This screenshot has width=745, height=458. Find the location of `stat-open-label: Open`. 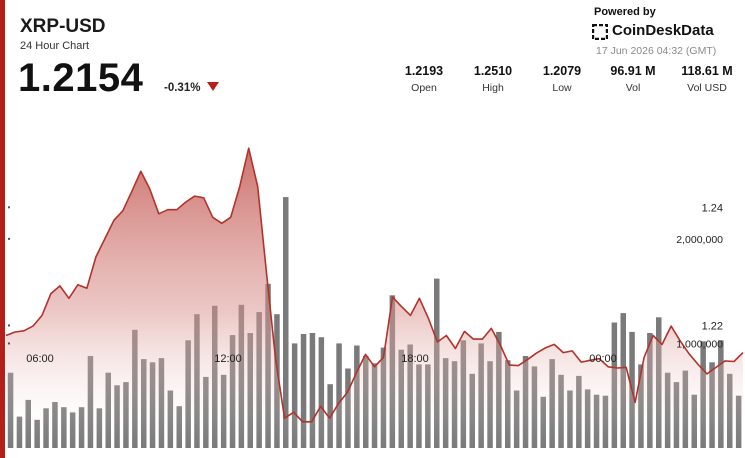

stat-open-label: Open is located at coordinates (424, 88).